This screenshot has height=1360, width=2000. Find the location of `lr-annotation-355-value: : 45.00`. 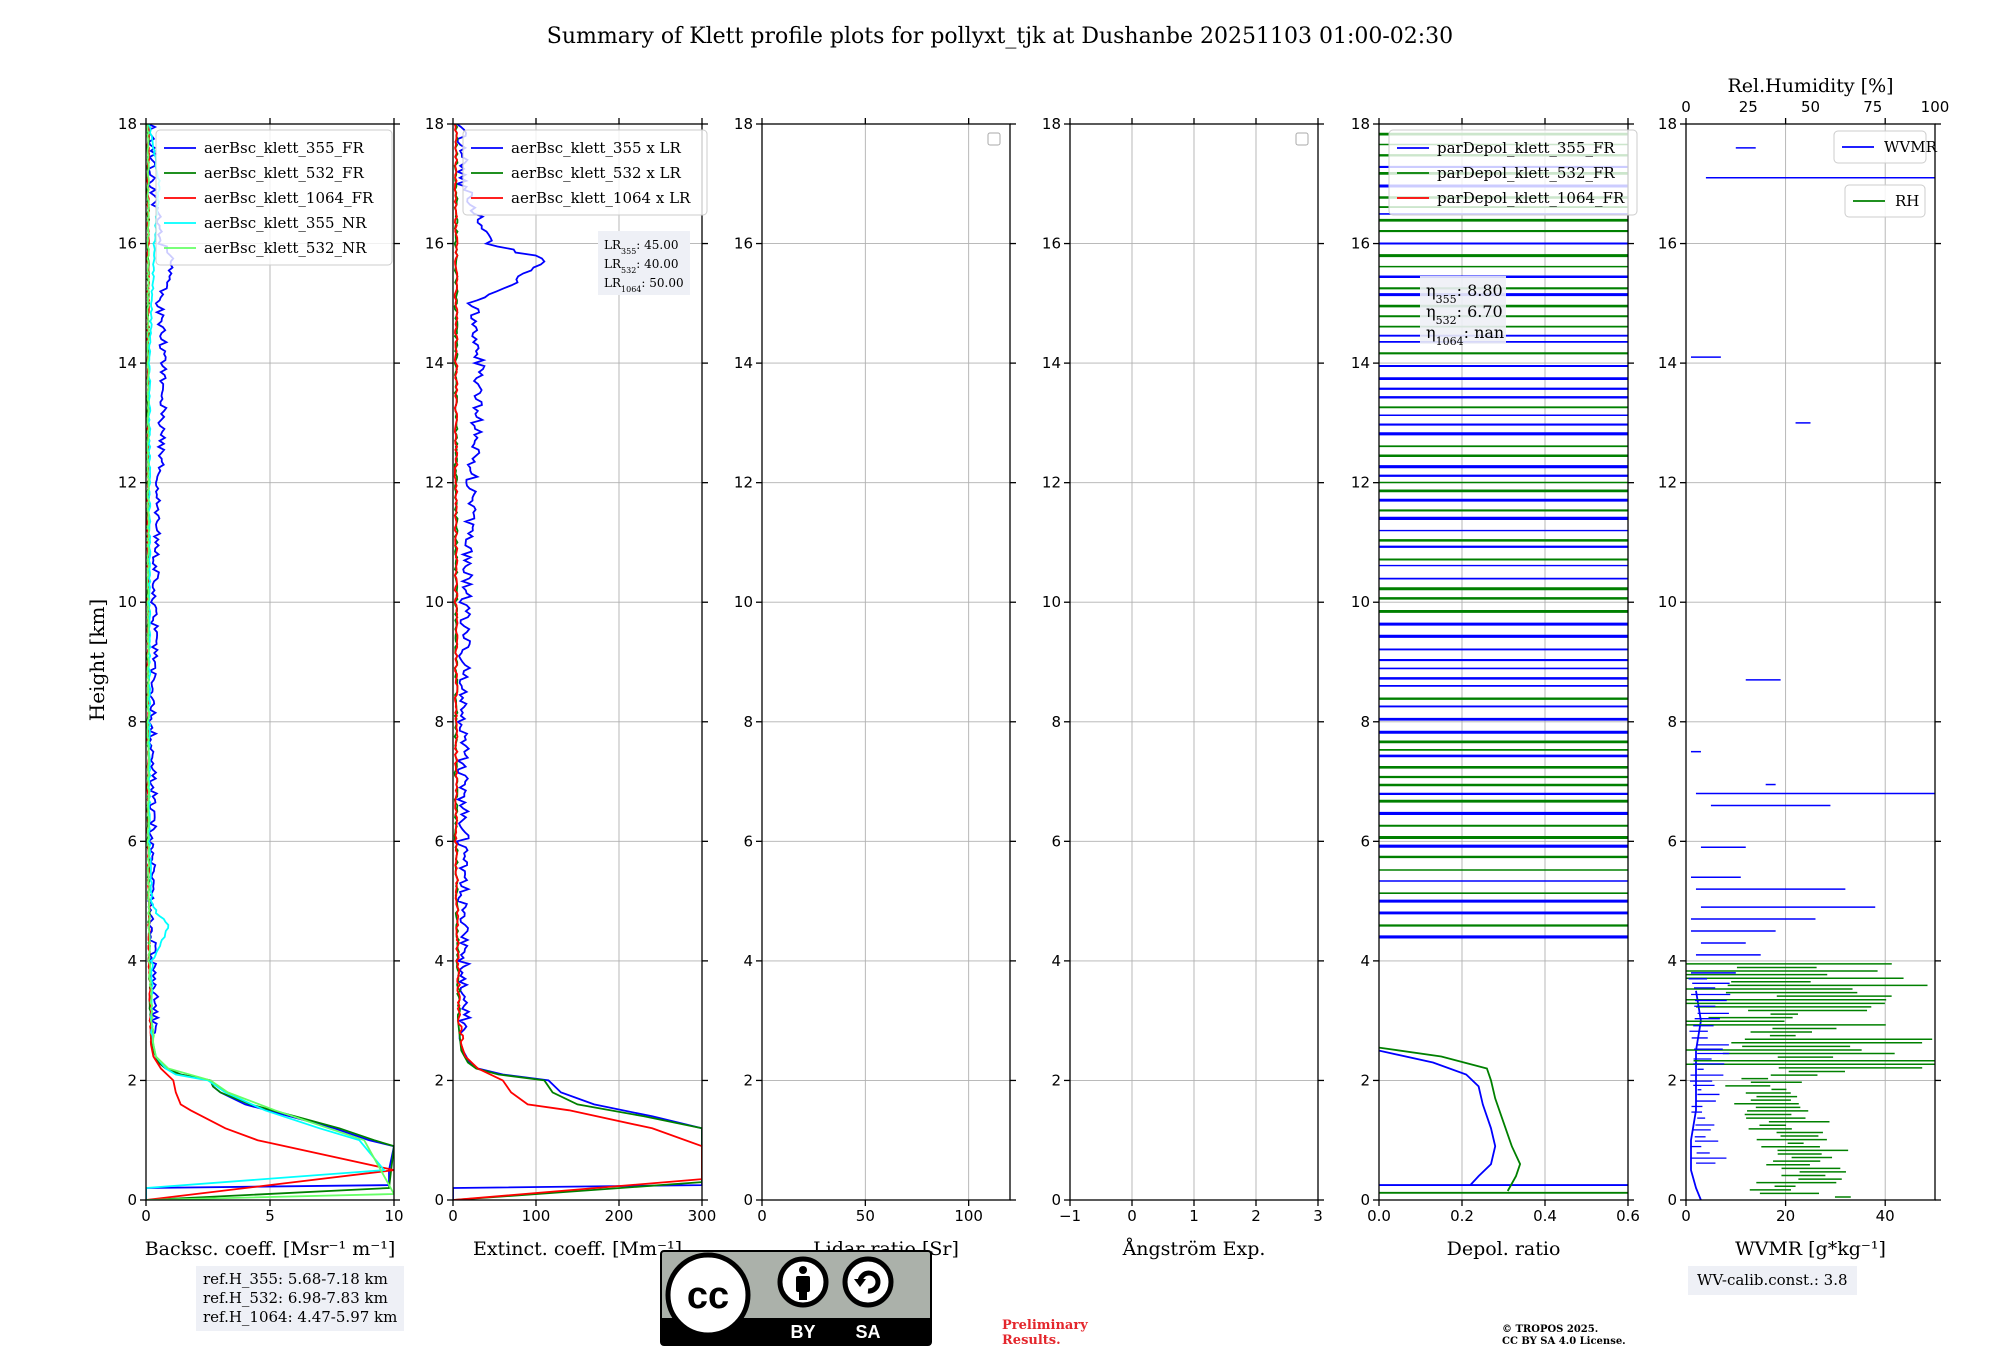

lr-annotation-355-value: : 45.00 is located at coordinates (657, 245).